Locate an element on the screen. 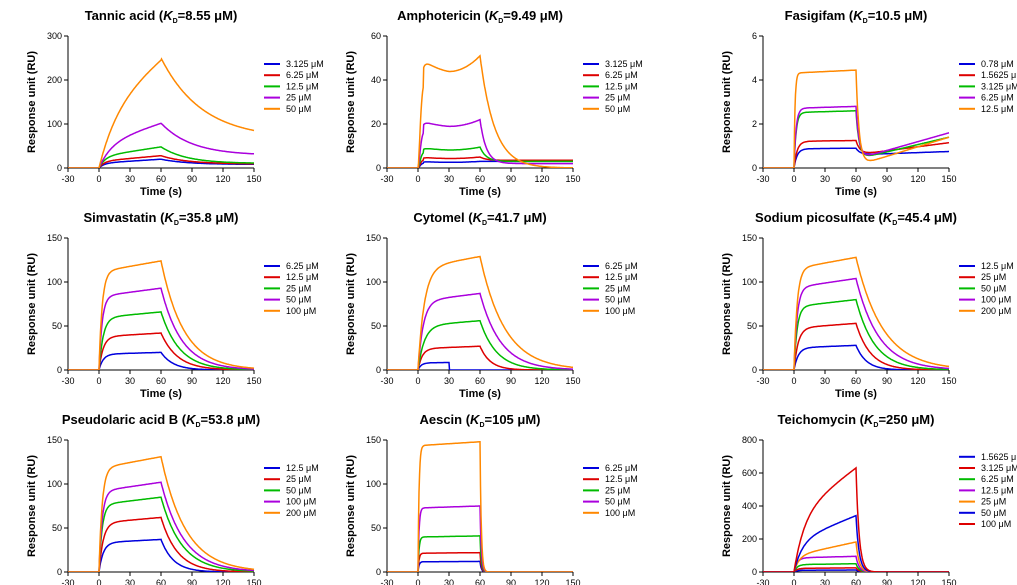  chart-title-kd-value: =9.49 μM) is located at coordinates (533, 15).